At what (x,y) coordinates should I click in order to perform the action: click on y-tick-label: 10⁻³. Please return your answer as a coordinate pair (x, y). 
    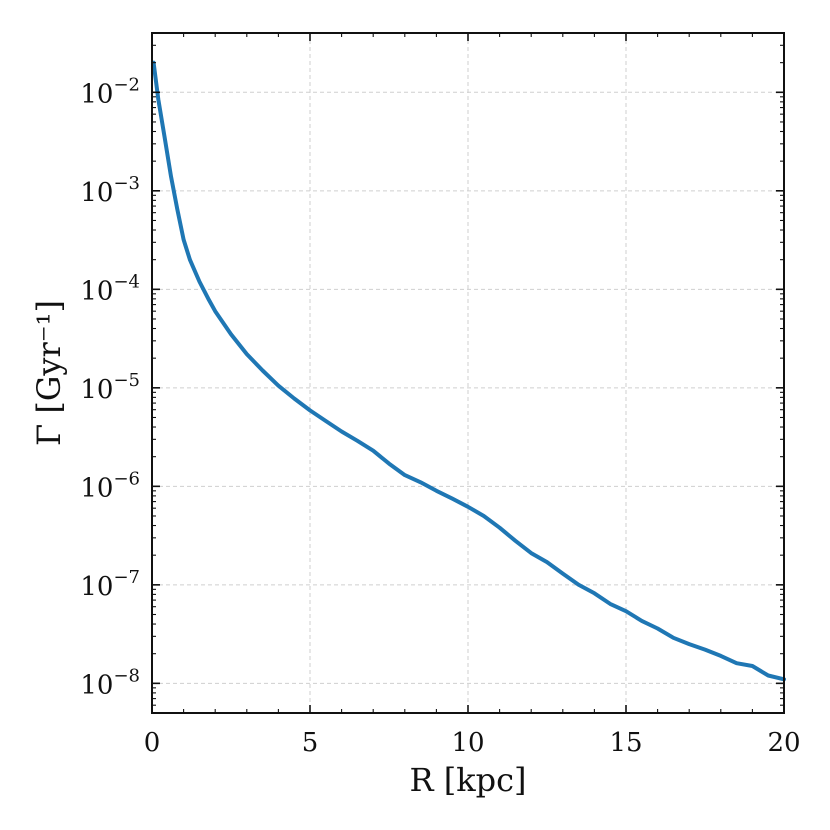
    Looking at the image, I should click on (110, 190).